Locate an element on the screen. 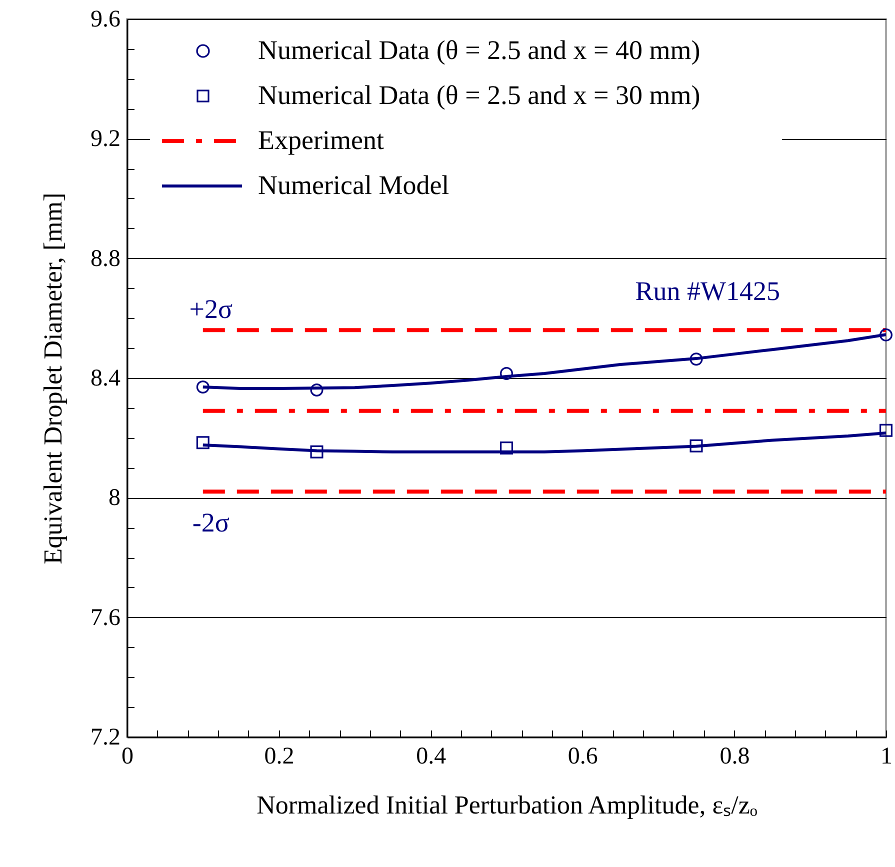  y-tick-label: 7.2 is located at coordinates (105, 737).